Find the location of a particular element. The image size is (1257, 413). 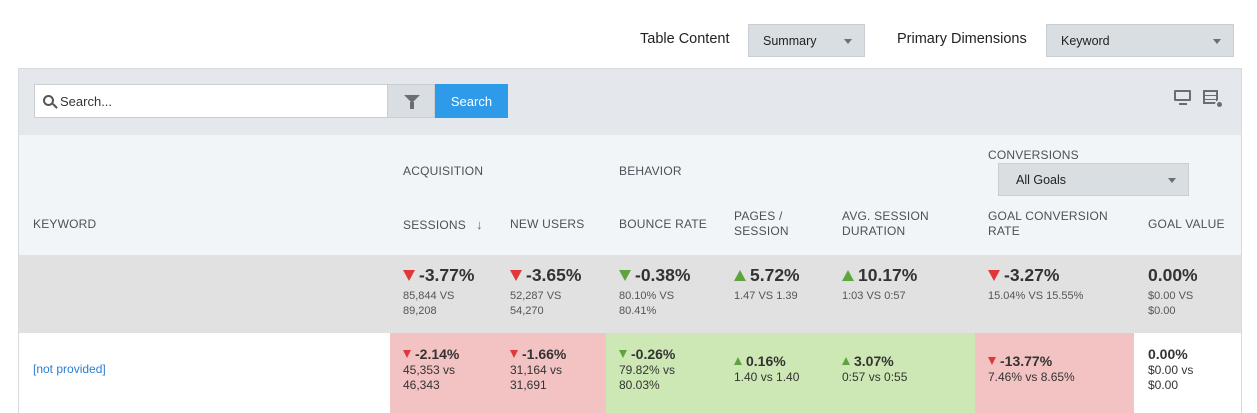

positive-cell-bg is located at coordinates (790, 373).